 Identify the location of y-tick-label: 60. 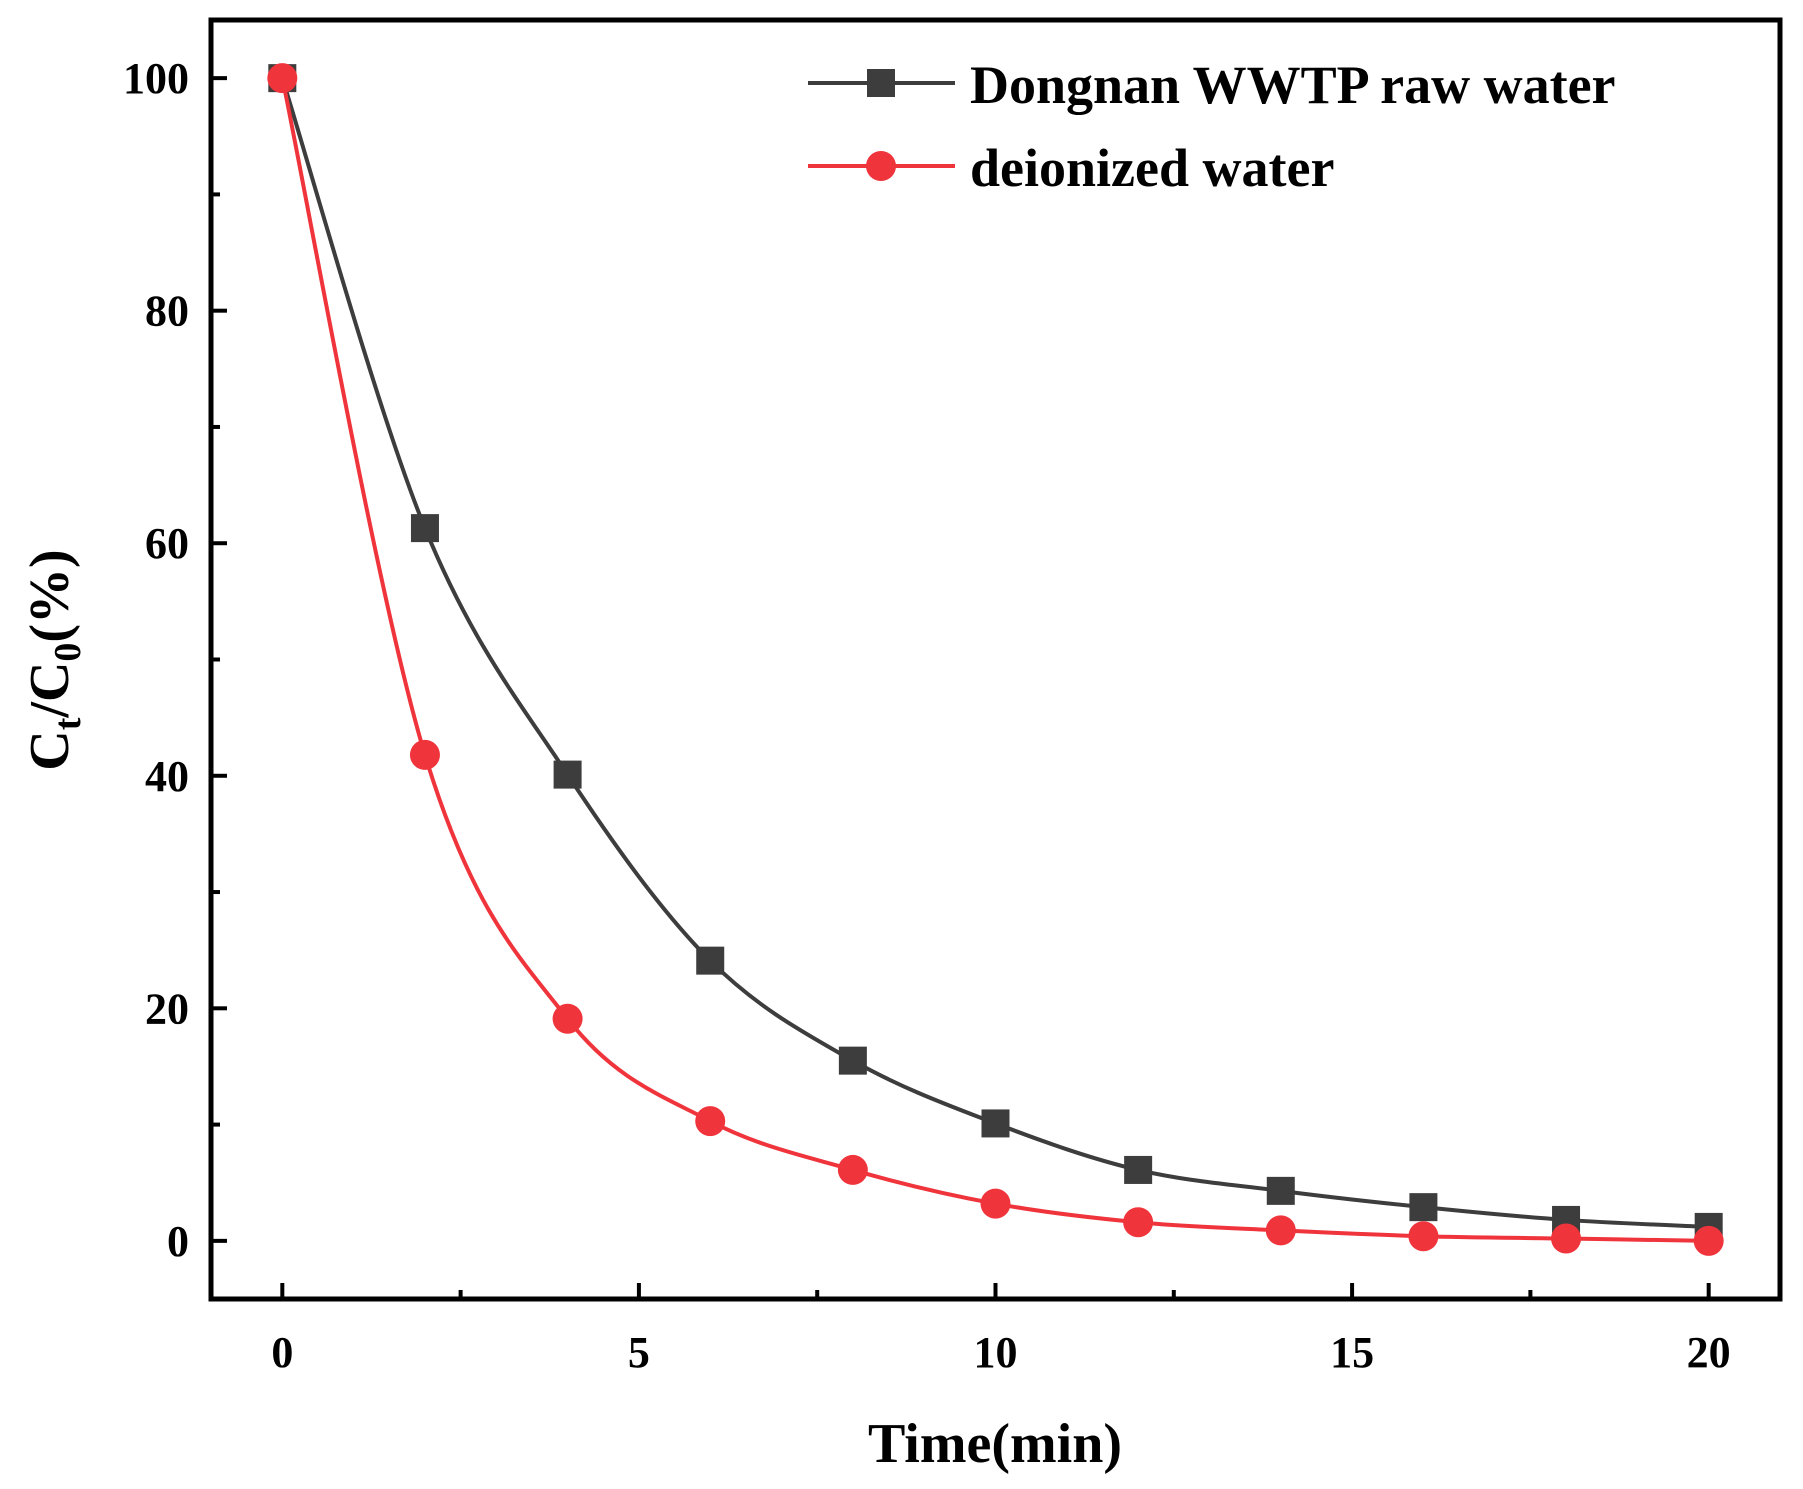
(167, 543).